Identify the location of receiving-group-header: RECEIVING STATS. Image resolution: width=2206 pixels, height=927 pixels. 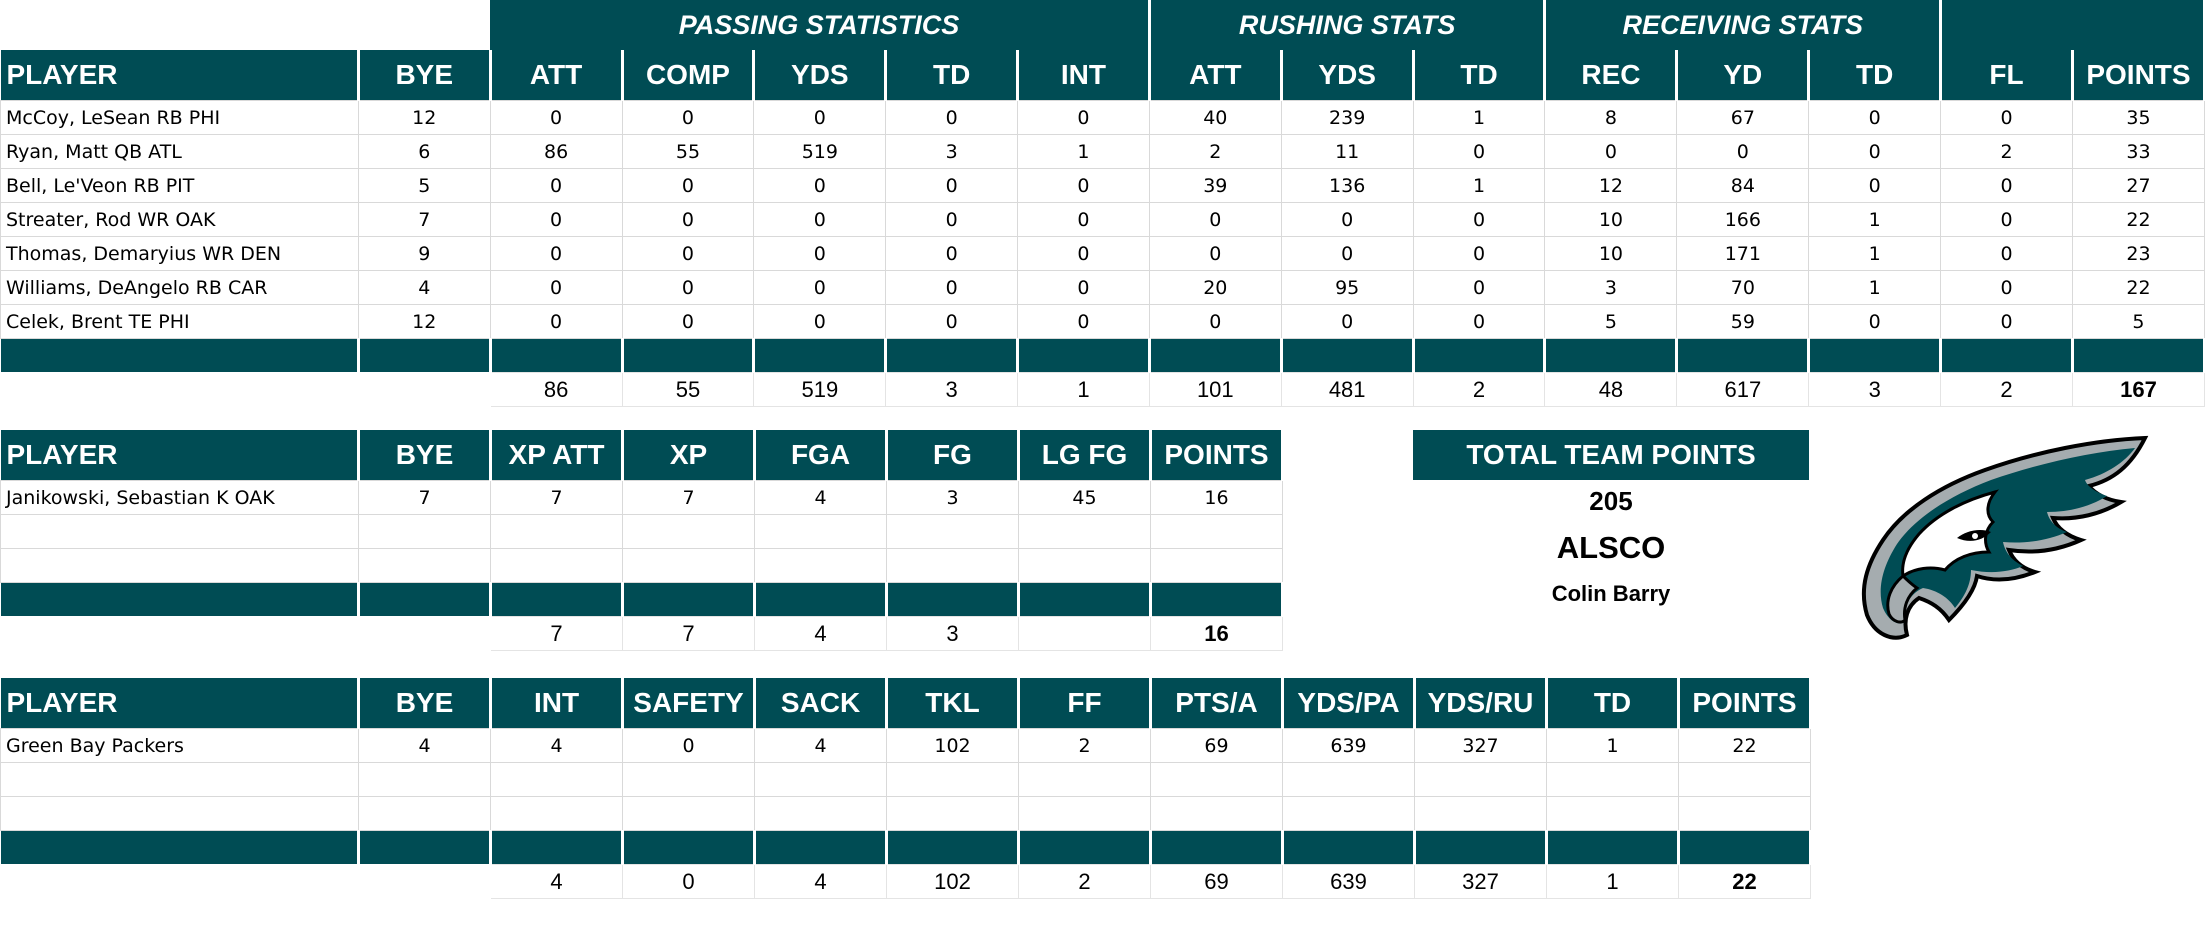
(1743, 25).